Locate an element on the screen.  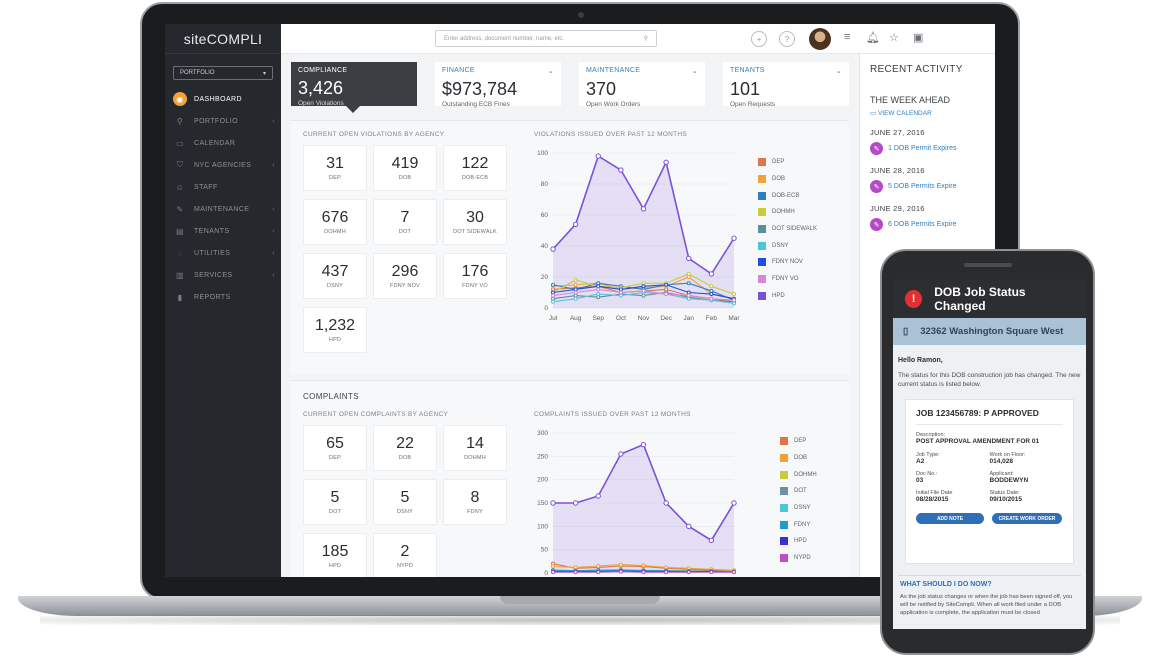
menu-icon: ≡ is located at coordinates (847, 37).